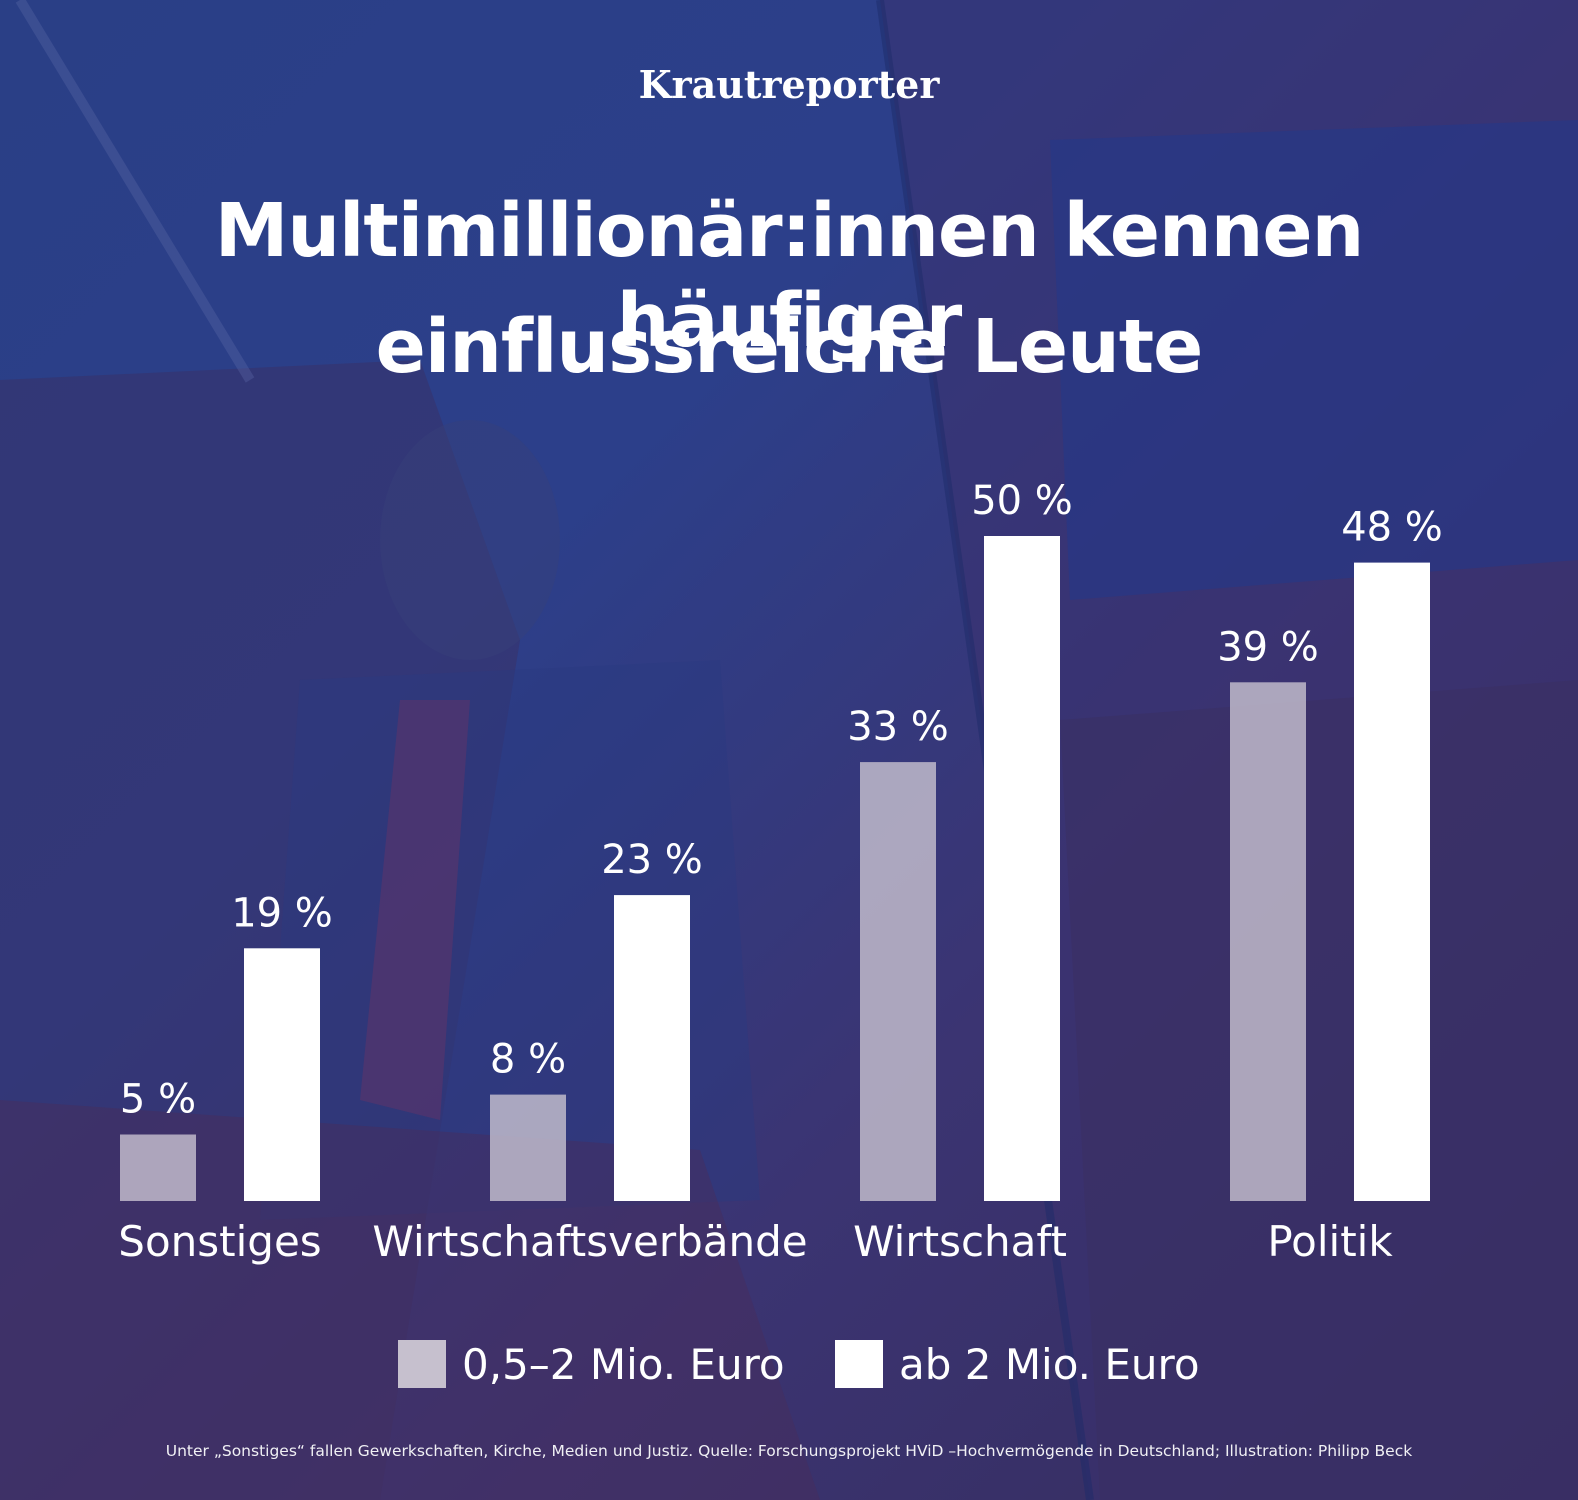  I want to click on legend-label-low: 0,5–2 Mio. Euro, so click(623, 1364).